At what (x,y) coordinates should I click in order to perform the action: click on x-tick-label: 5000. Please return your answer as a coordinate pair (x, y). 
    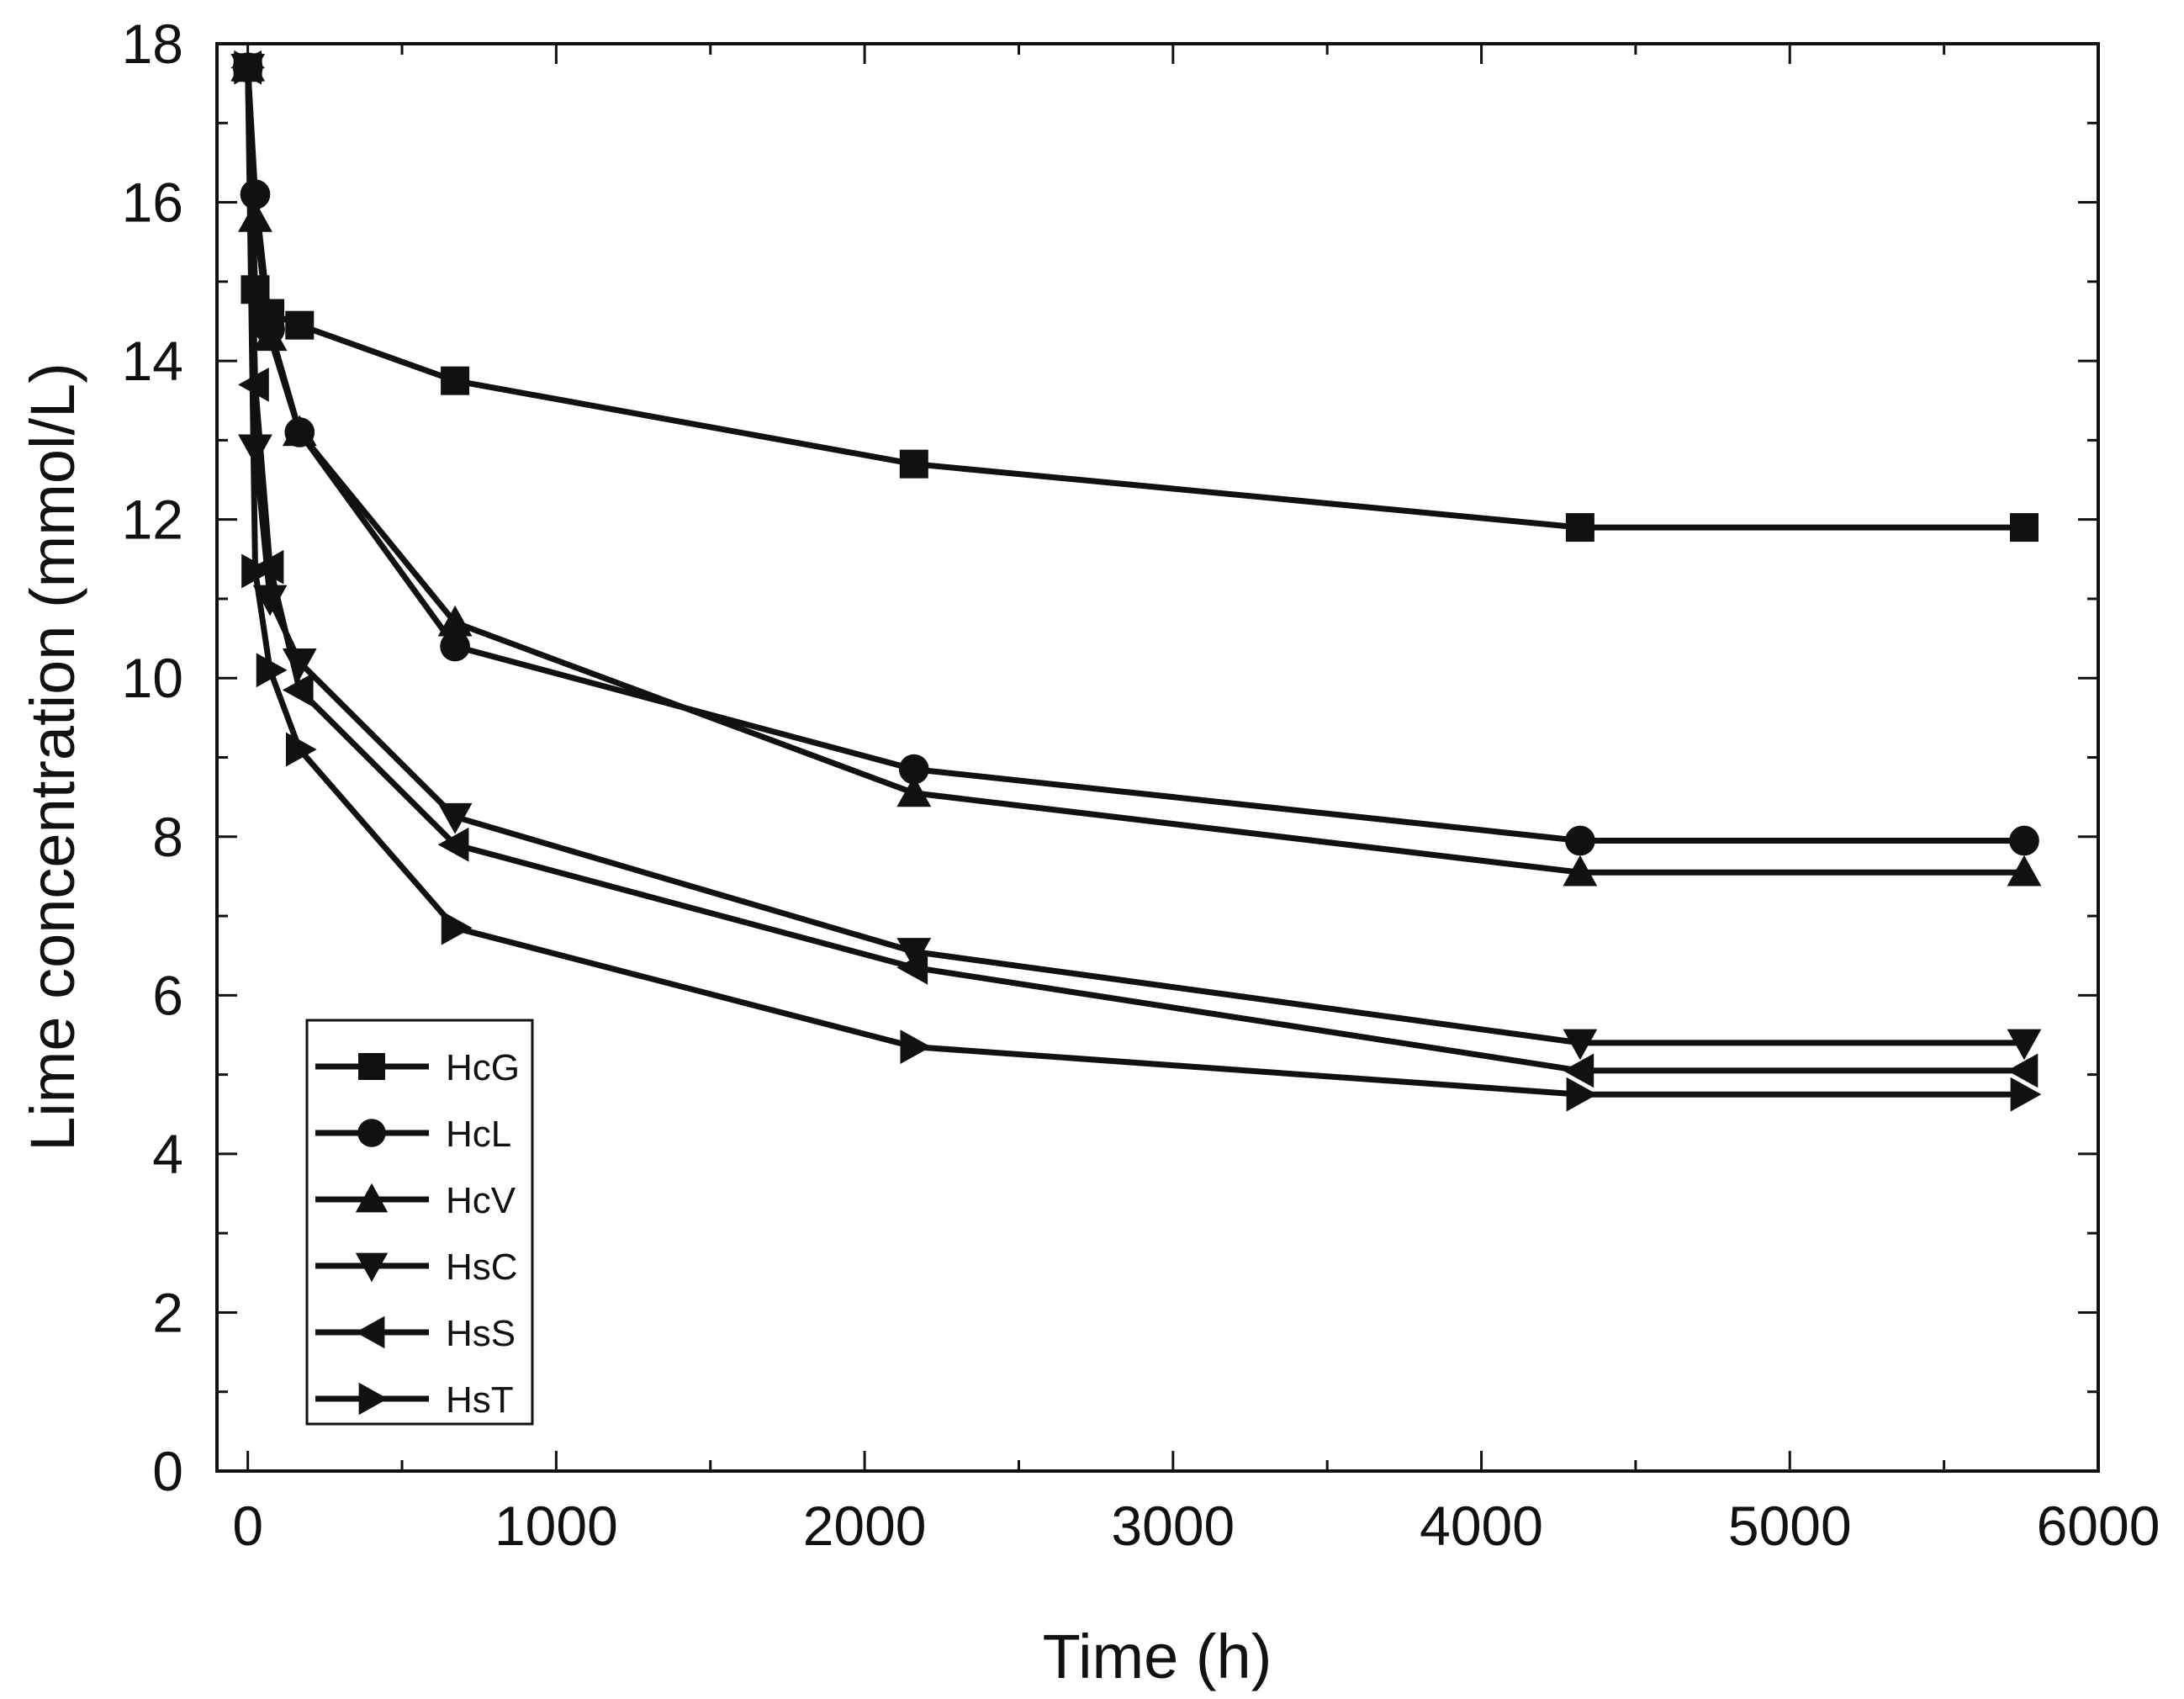
    Looking at the image, I should click on (1790, 1526).